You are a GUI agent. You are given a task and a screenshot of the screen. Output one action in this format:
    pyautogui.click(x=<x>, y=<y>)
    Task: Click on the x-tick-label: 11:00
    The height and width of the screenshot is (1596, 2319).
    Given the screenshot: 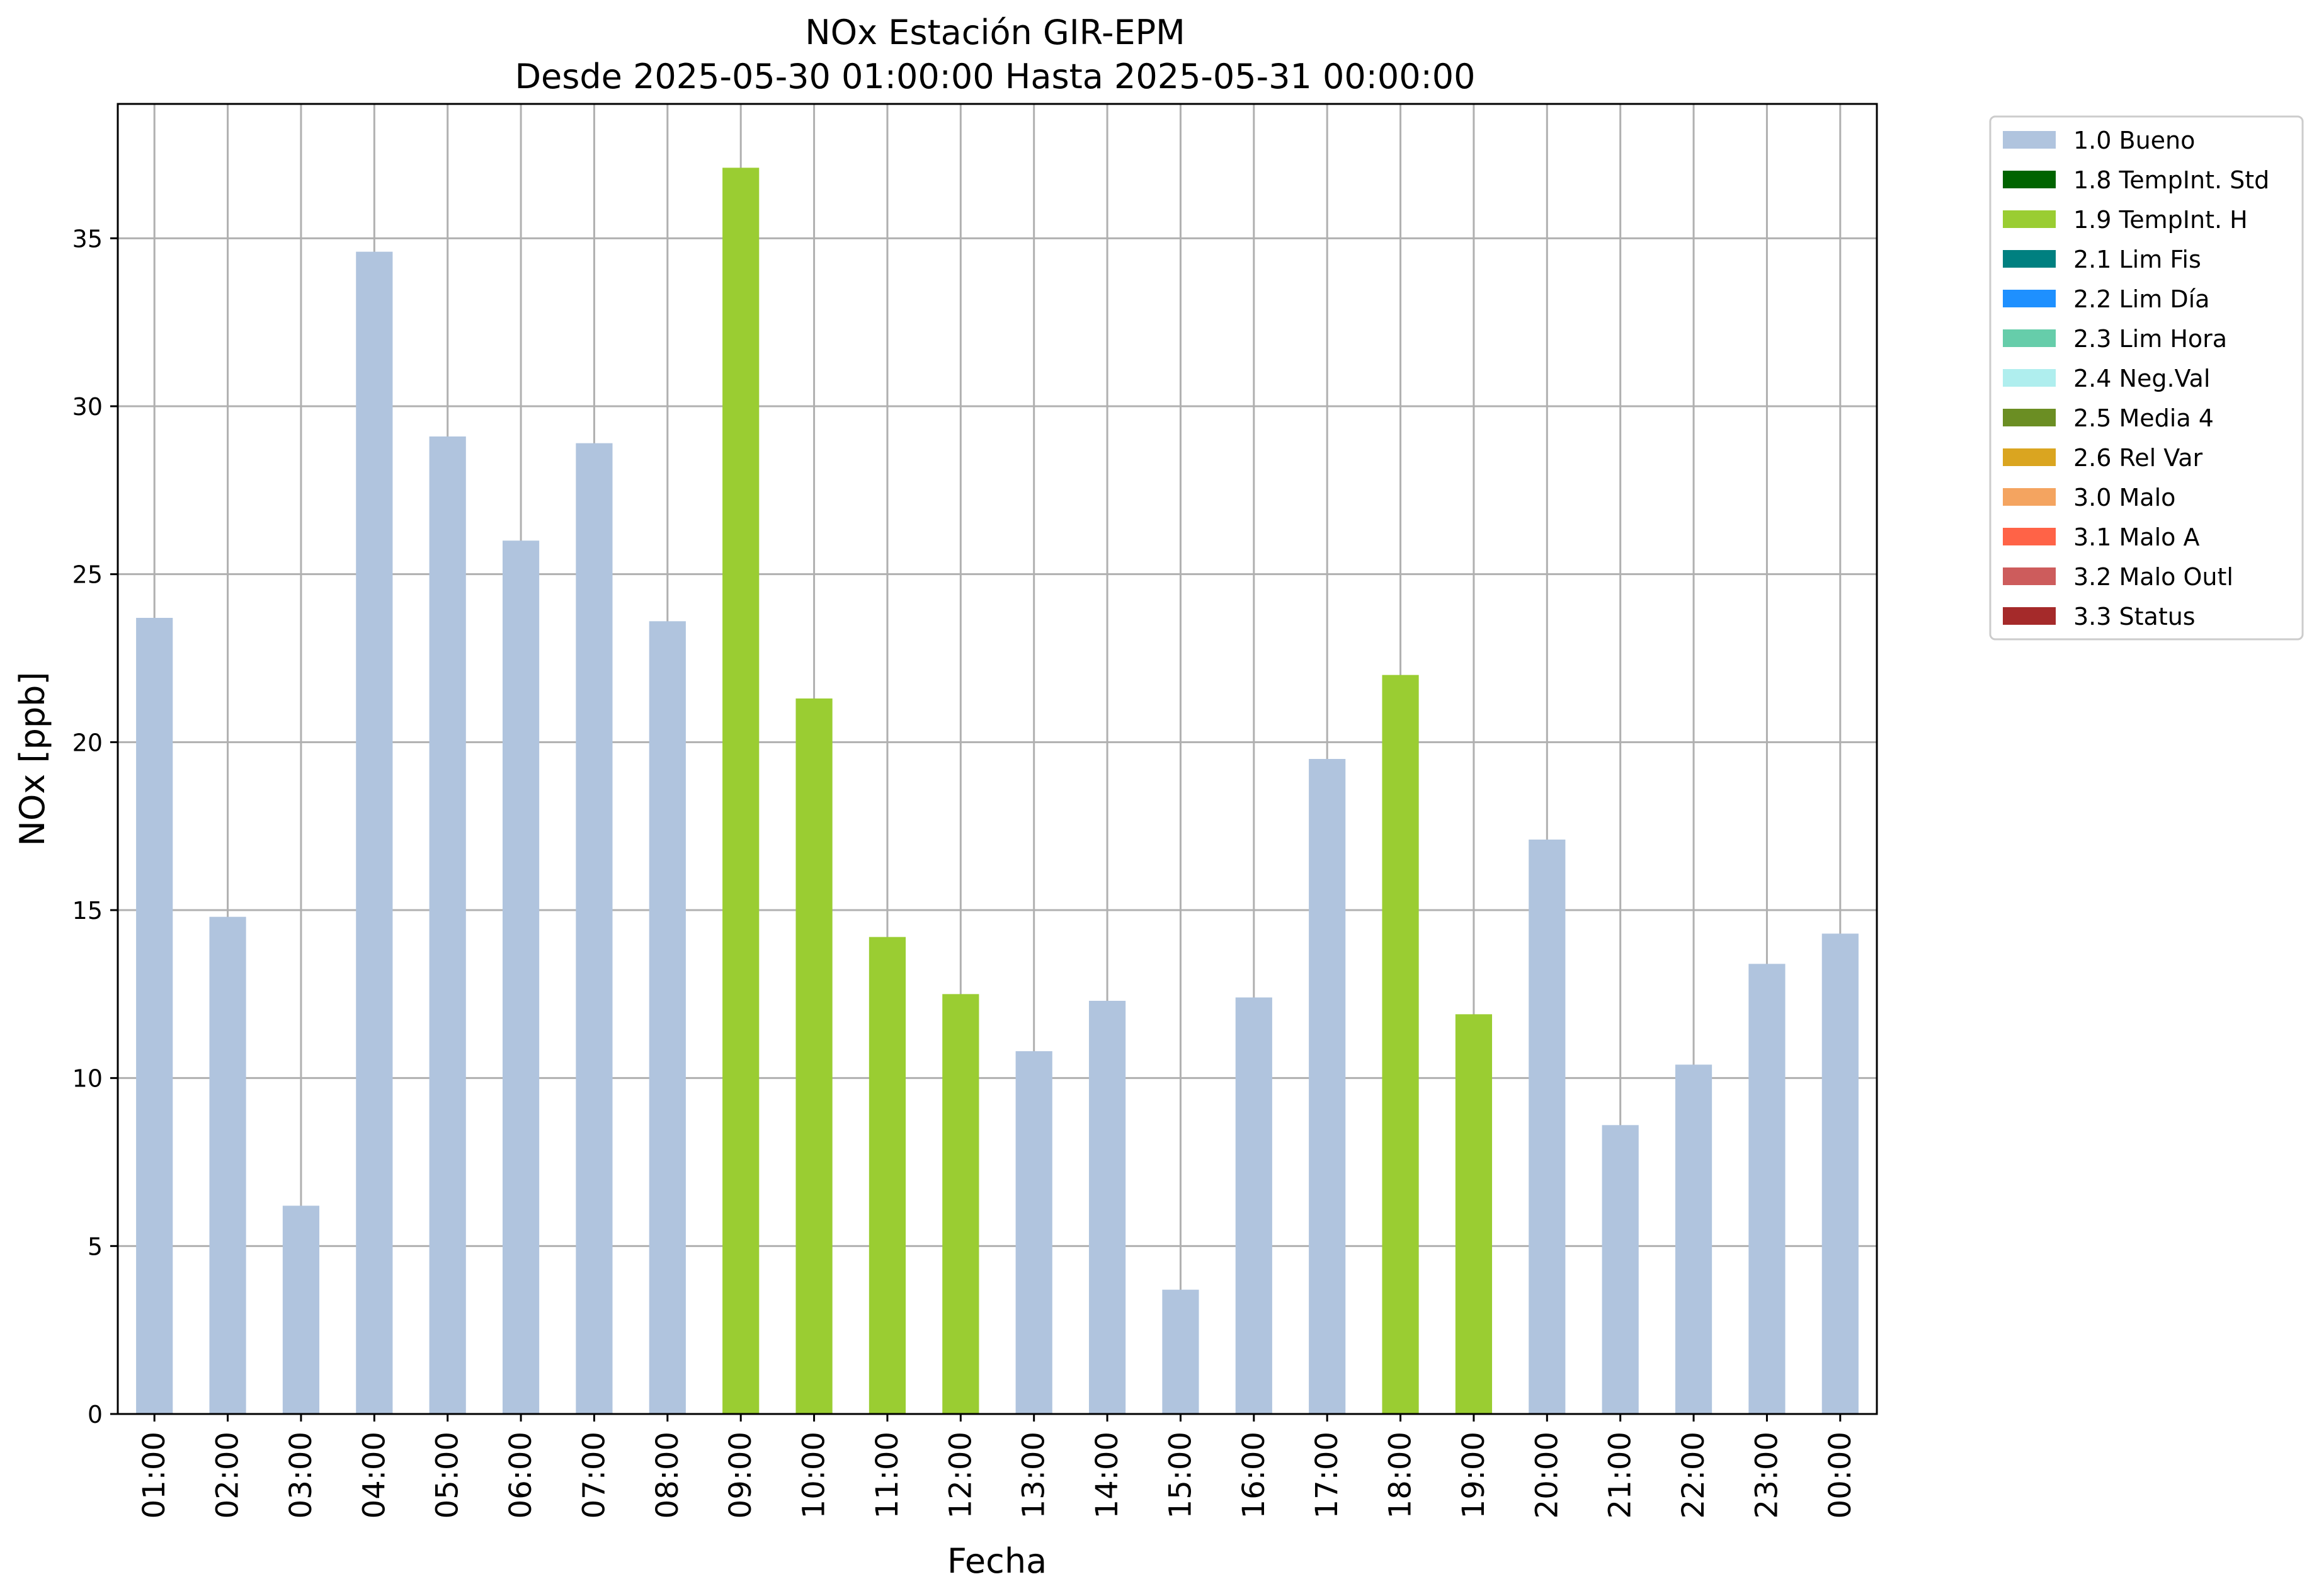 What is the action you would take?
    pyautogui.click(x=887, y=1475)
    